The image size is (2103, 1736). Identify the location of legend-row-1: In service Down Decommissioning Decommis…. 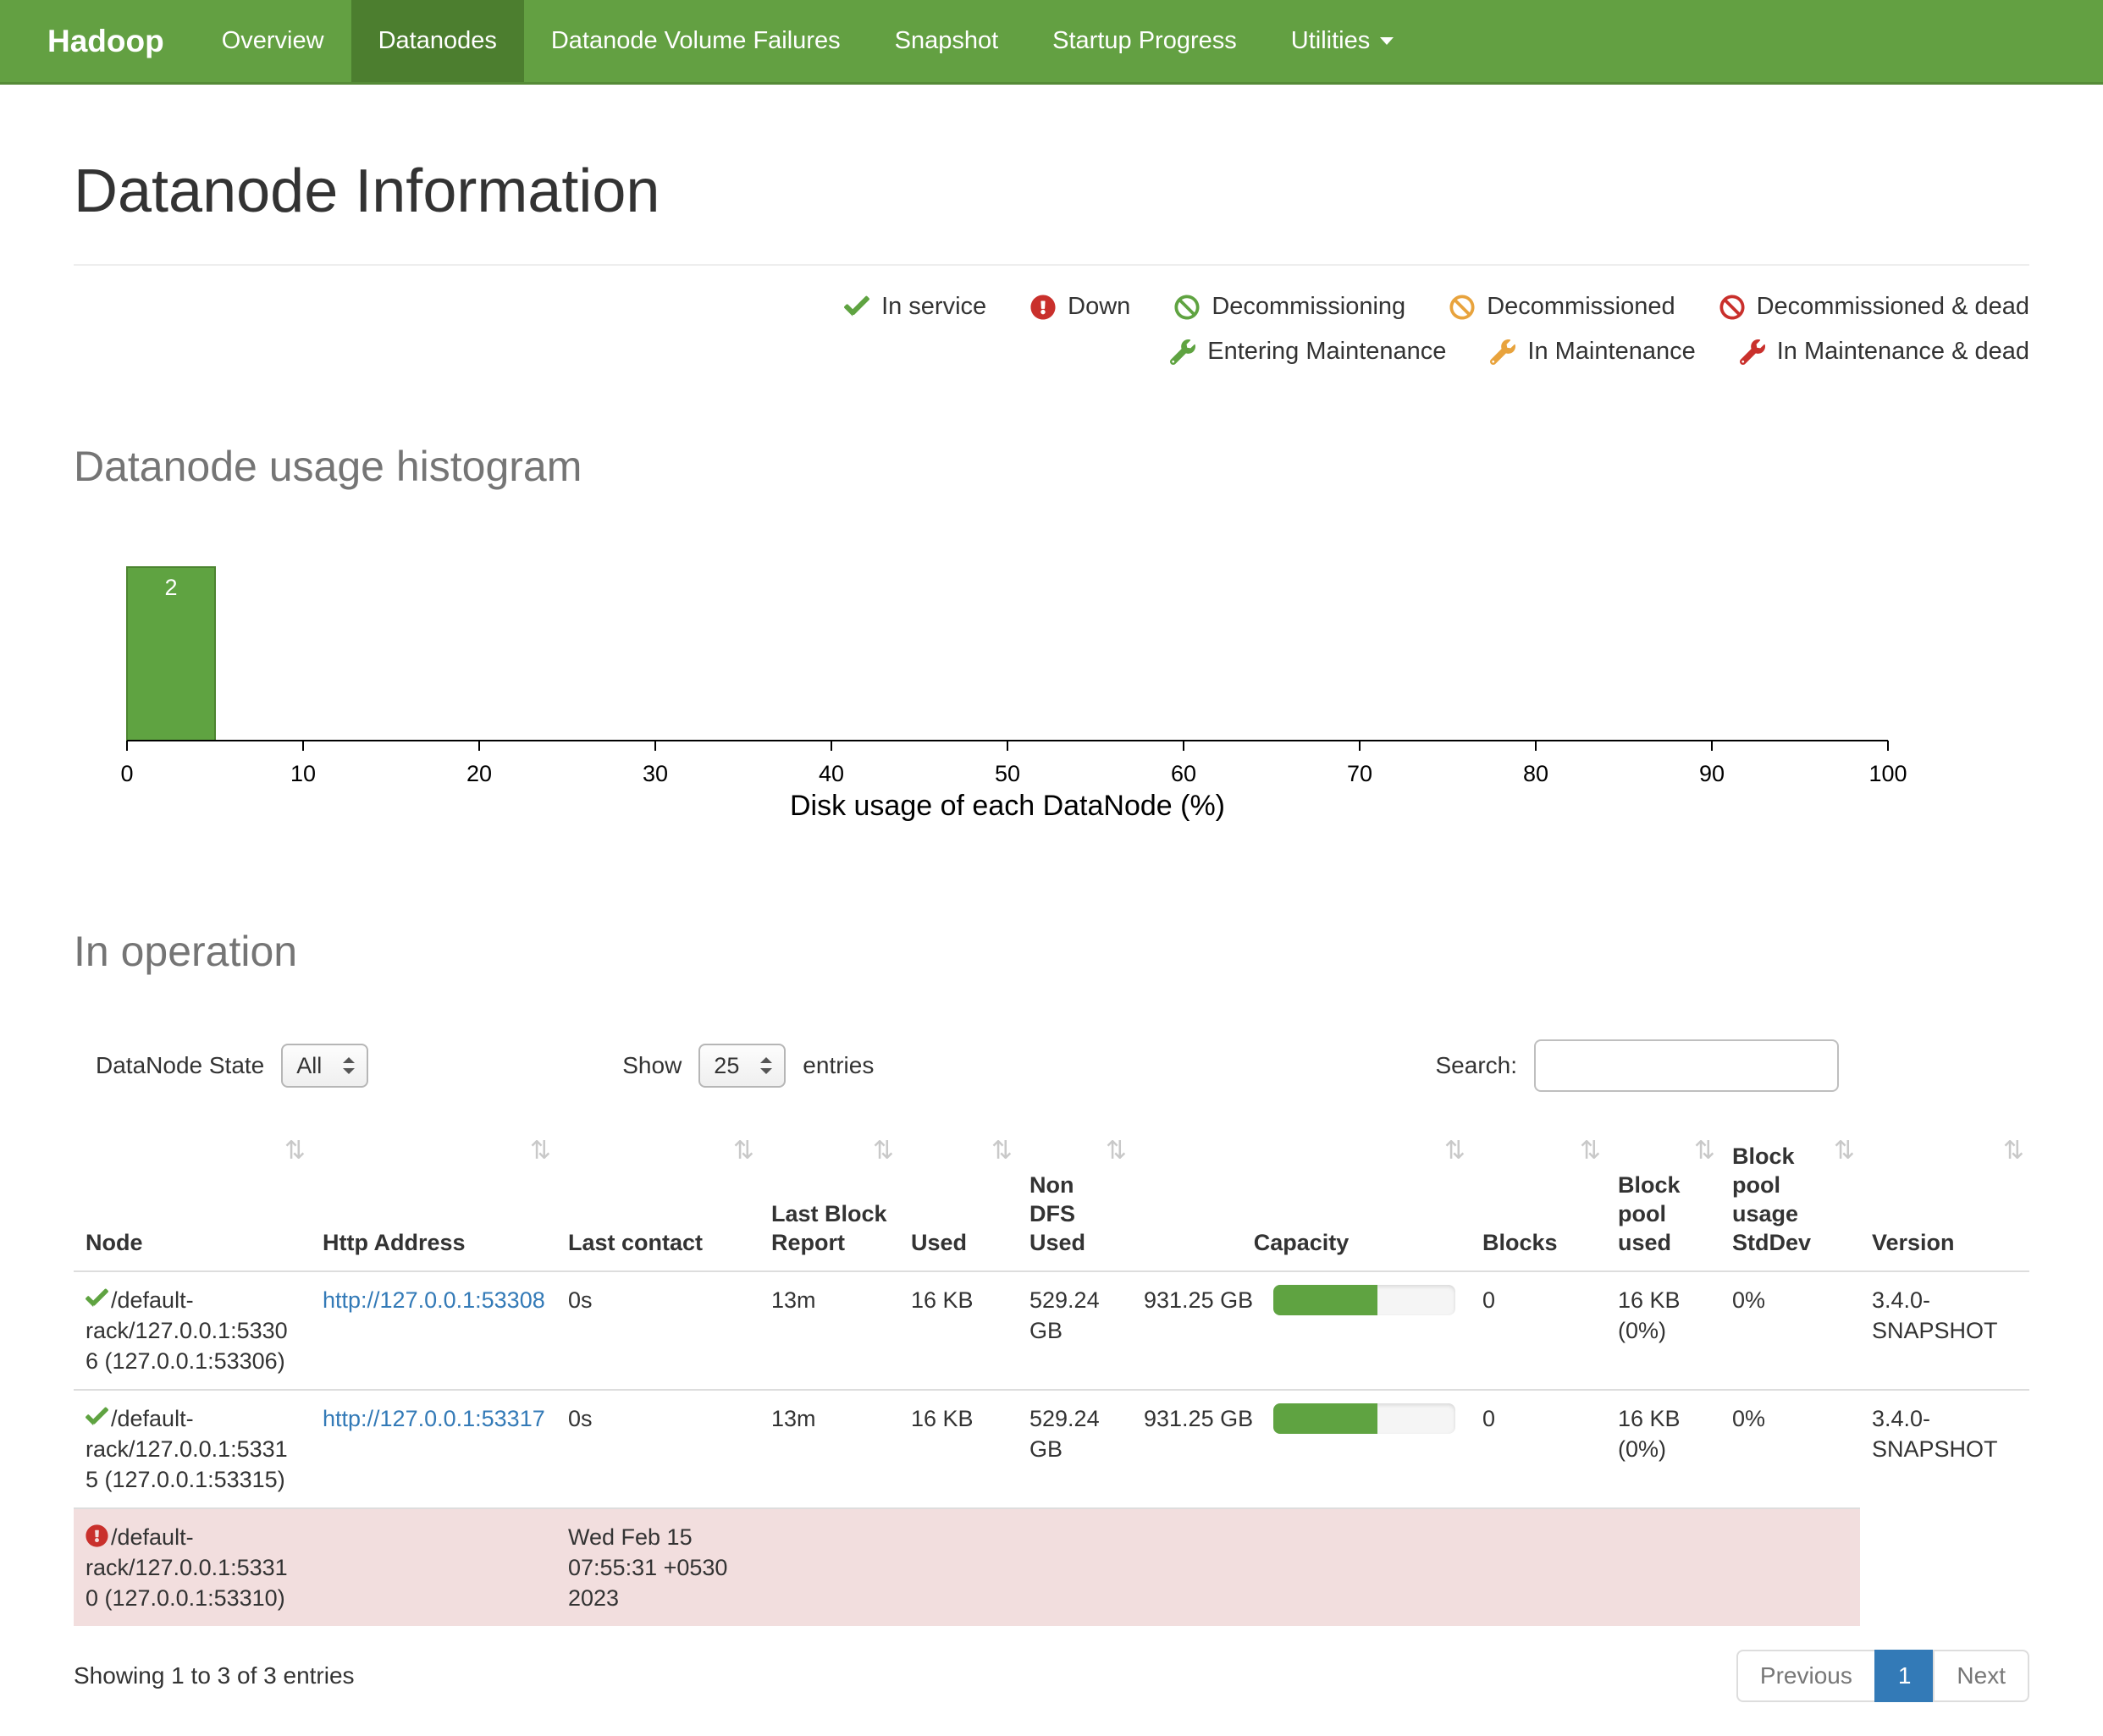
(1051, 307).